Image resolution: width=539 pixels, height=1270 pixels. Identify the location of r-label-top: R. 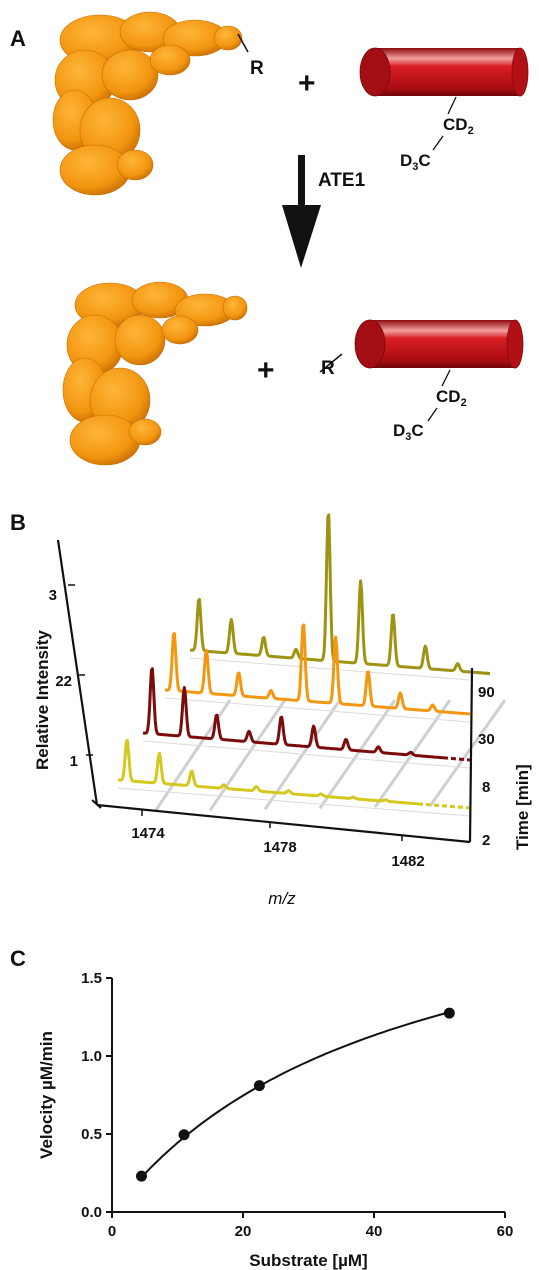
(257, 68).